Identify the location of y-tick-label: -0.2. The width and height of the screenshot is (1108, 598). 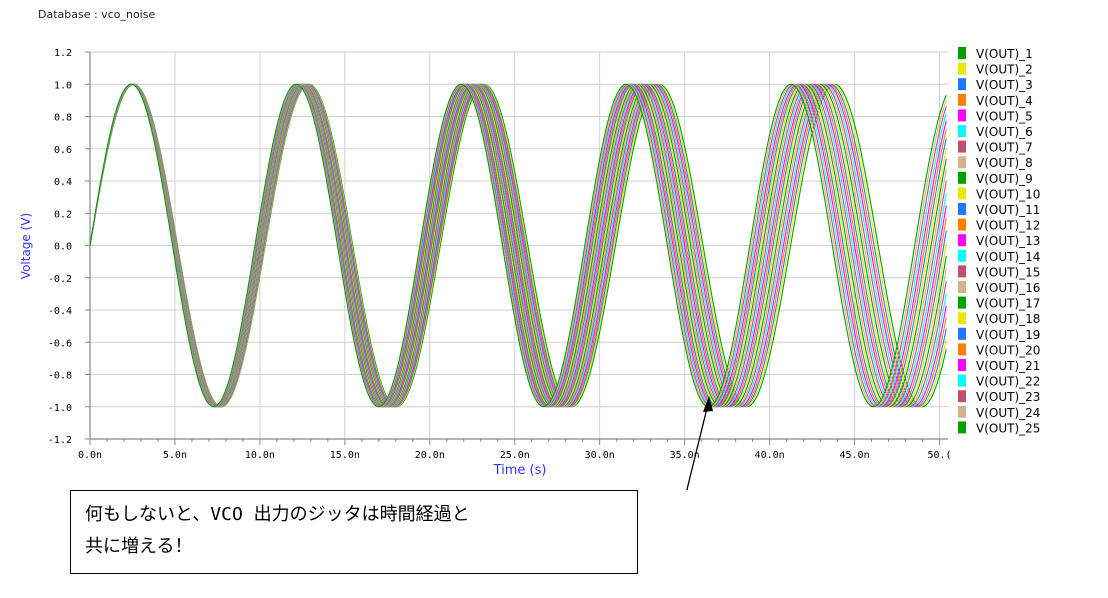
(60, 279).